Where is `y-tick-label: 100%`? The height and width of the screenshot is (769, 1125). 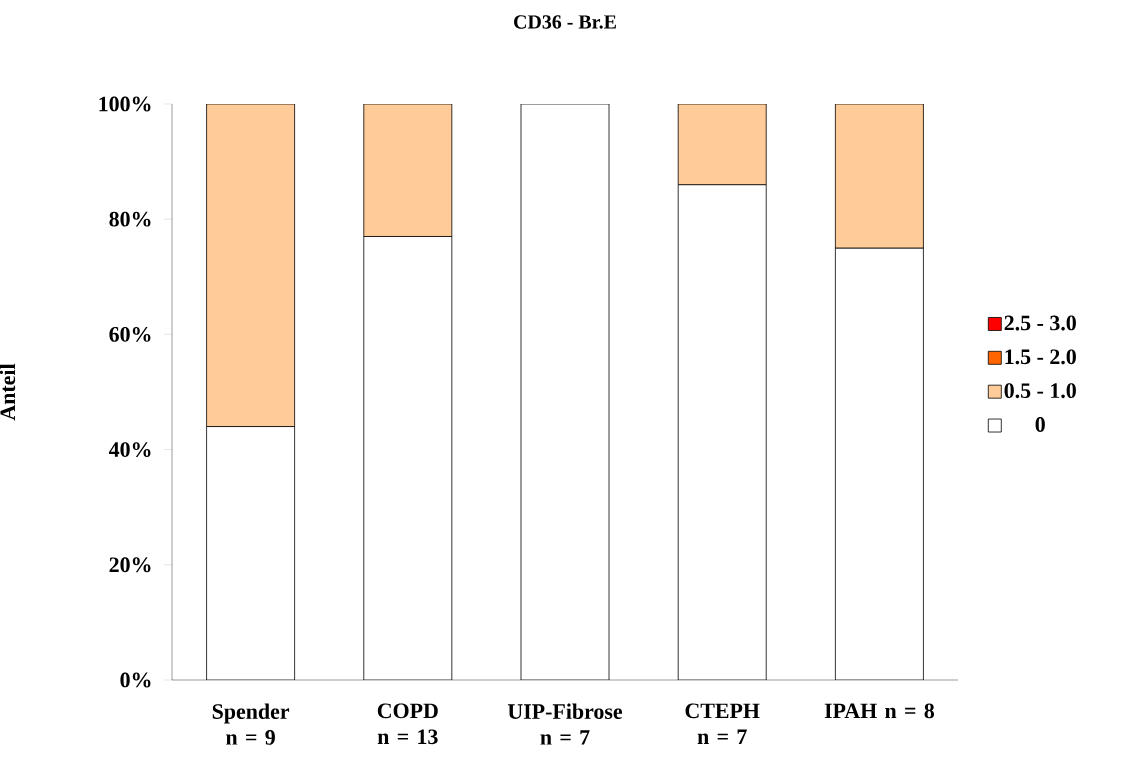
y-tick-label: 100% is located at coordinates (125, 104).